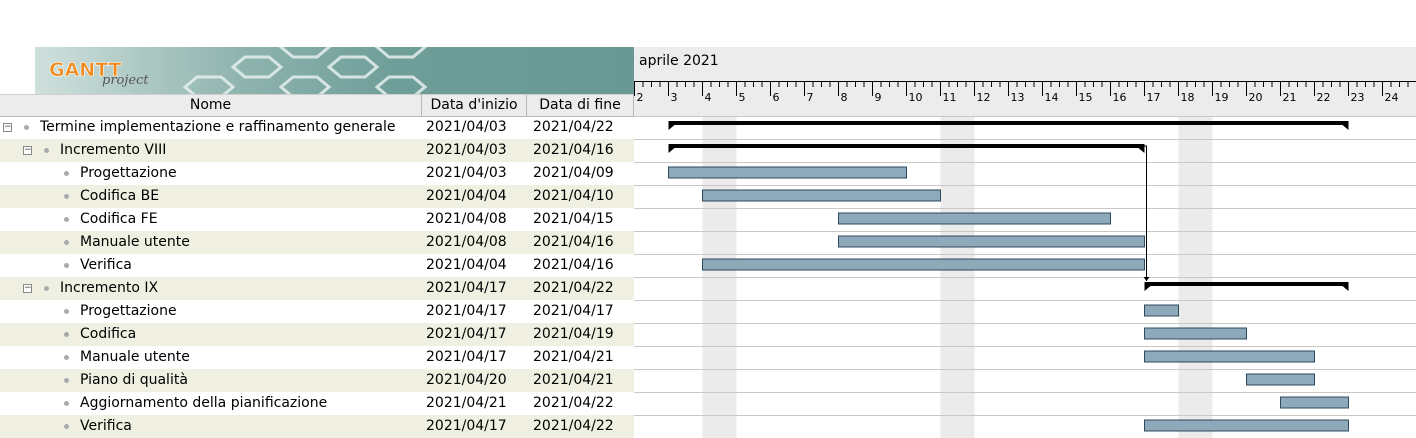  I want to click on table-row: Progettazione 2021/04/17 2021/04/17, so click(317, 311).